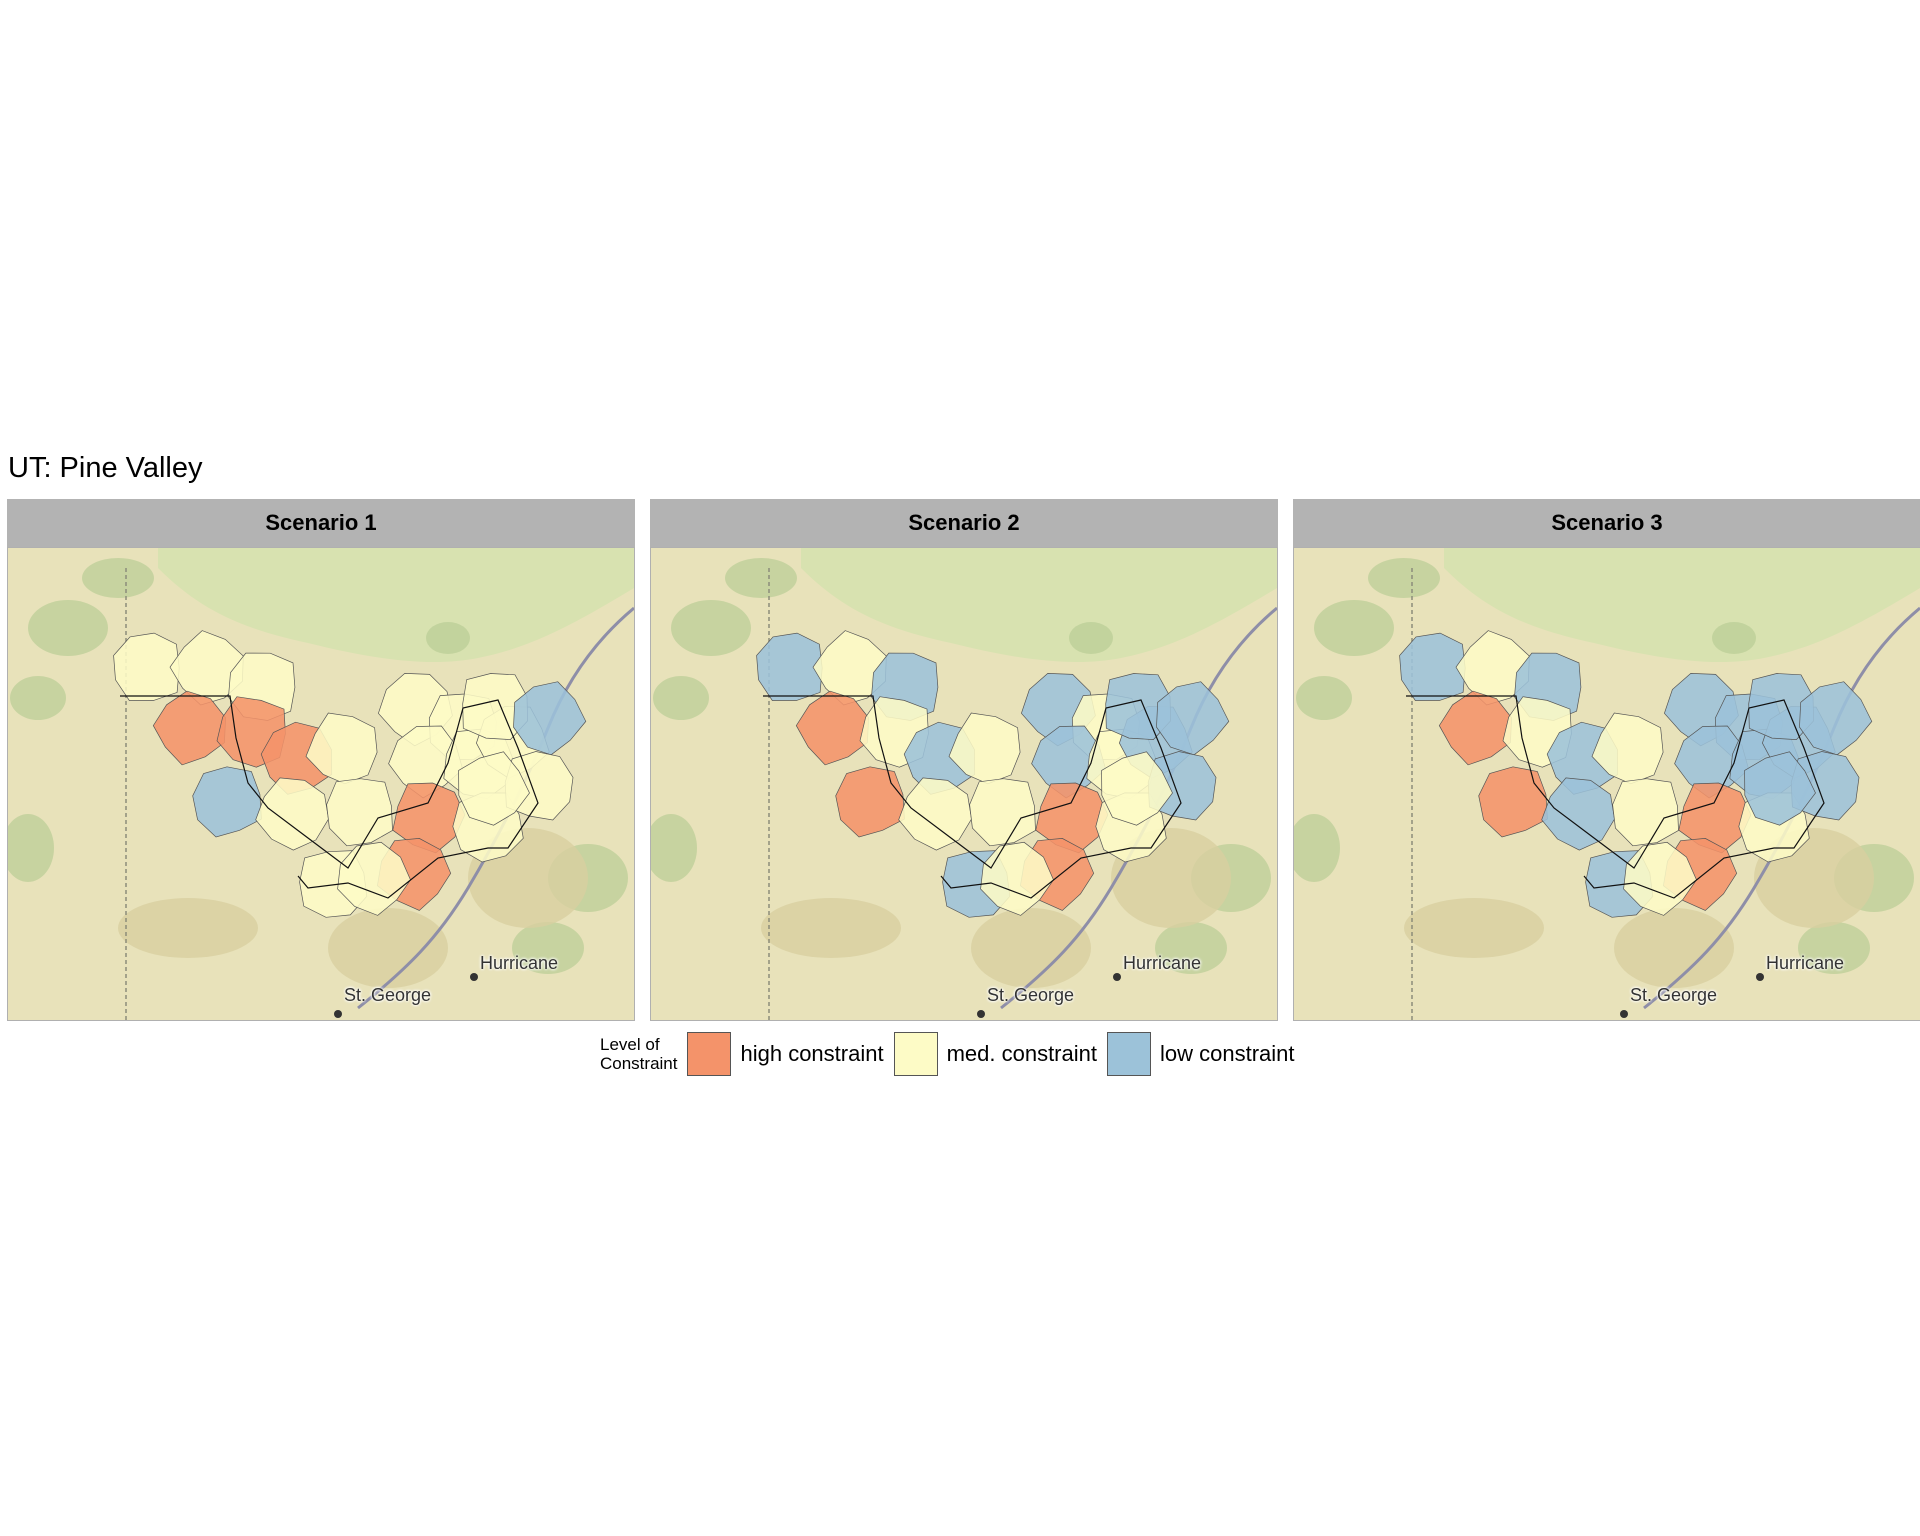 The width and height of the screenshot is (1920, 1536). Describe the element at coordinates (1606, 523) in the screenshot. I see `panel-strip: Scenario 3` at that location.